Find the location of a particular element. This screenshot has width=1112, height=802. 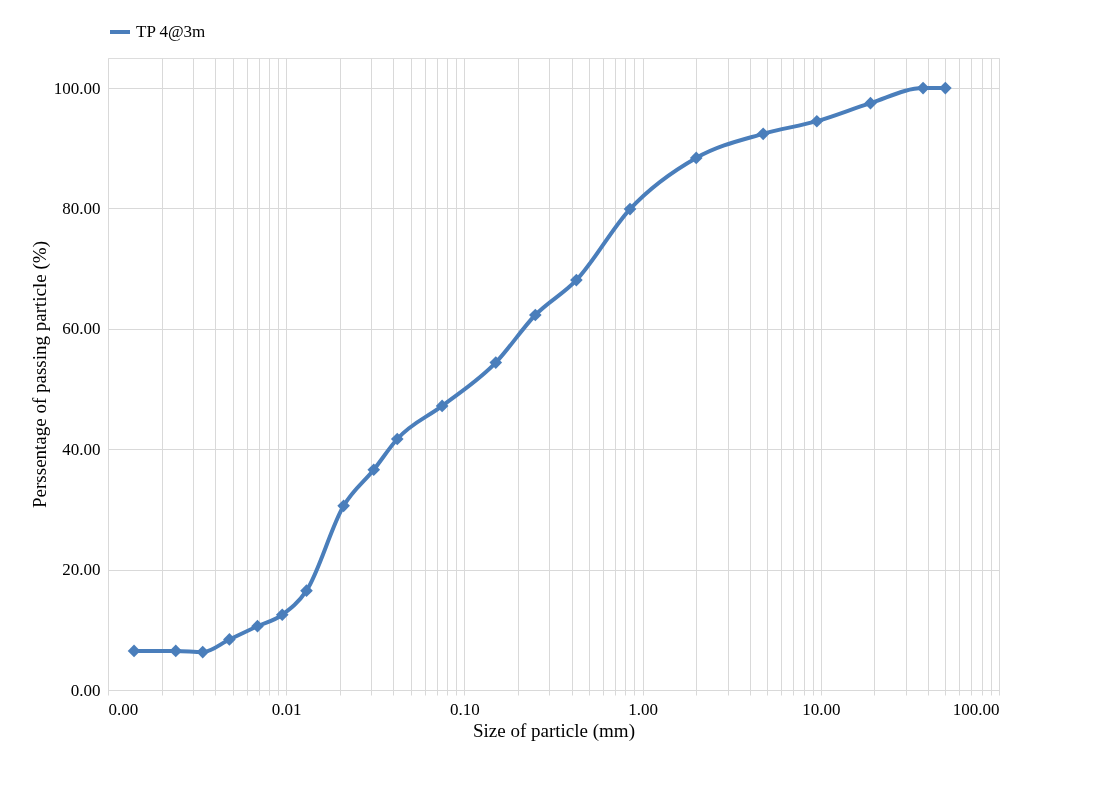

y-tick-label: 20.00 is located at coordinates (81, 570).